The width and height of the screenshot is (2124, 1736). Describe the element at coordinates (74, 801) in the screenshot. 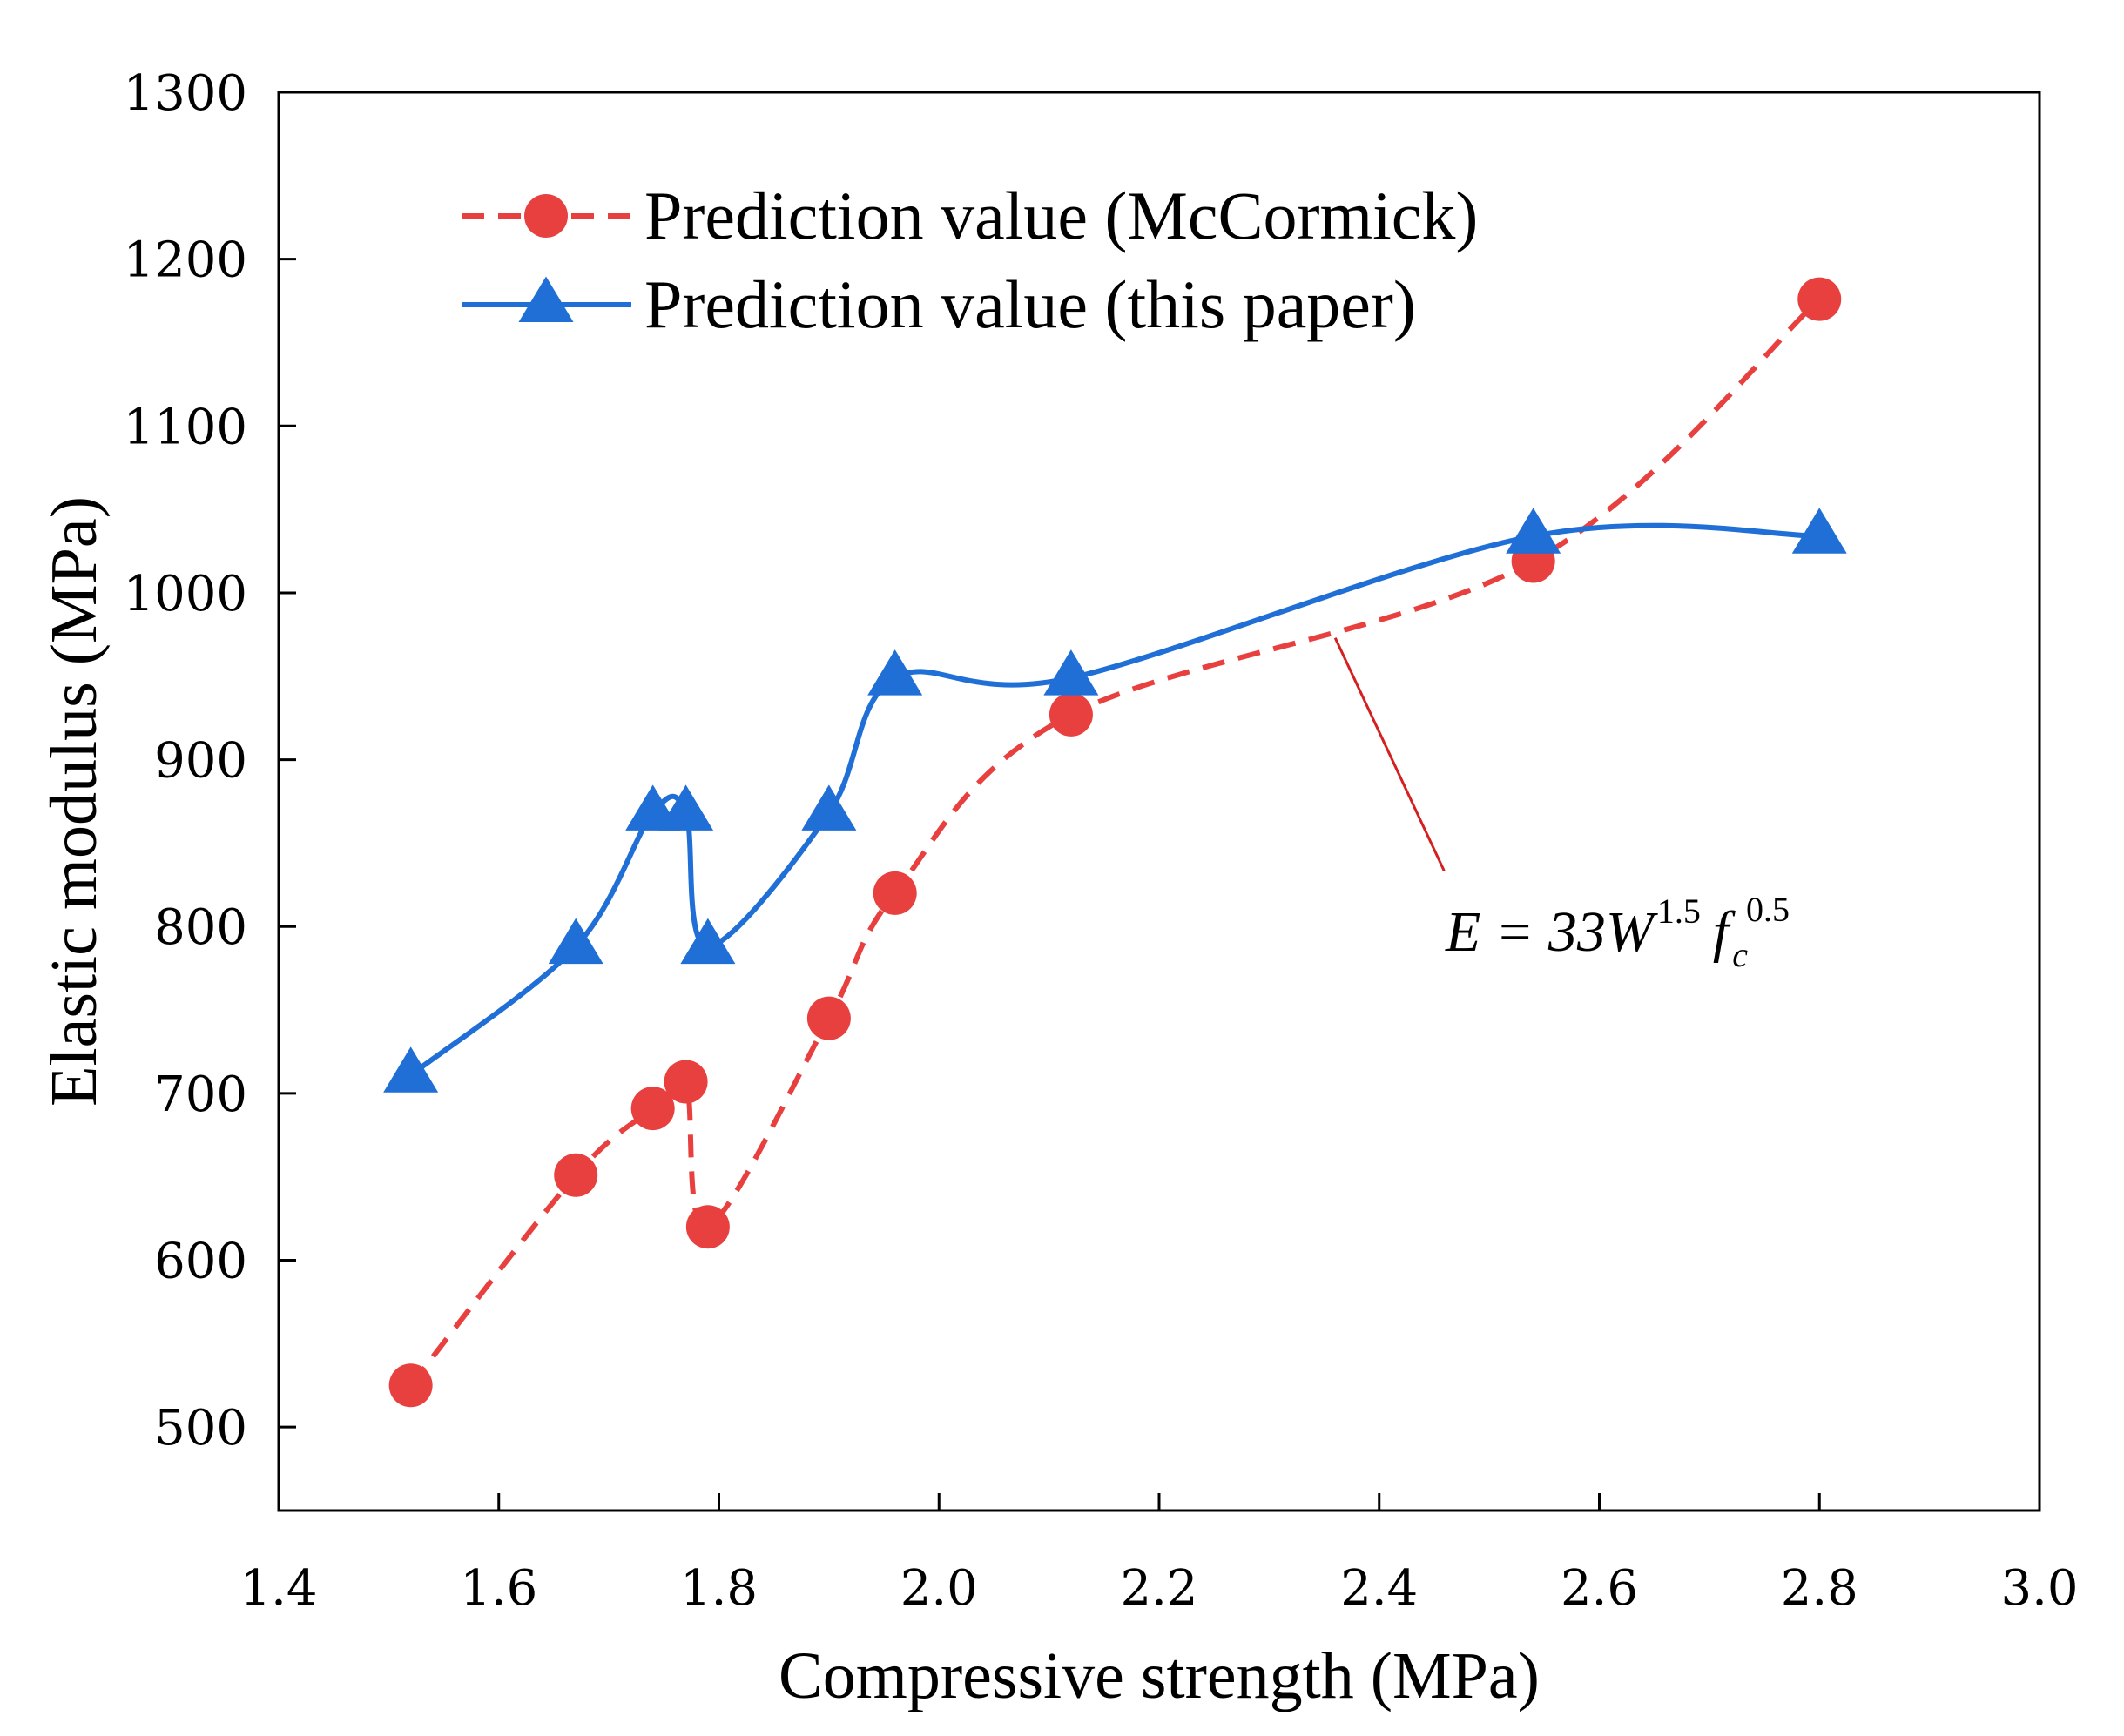

I see `y-axis-title: Elastic modulus (MPa)` at that location.